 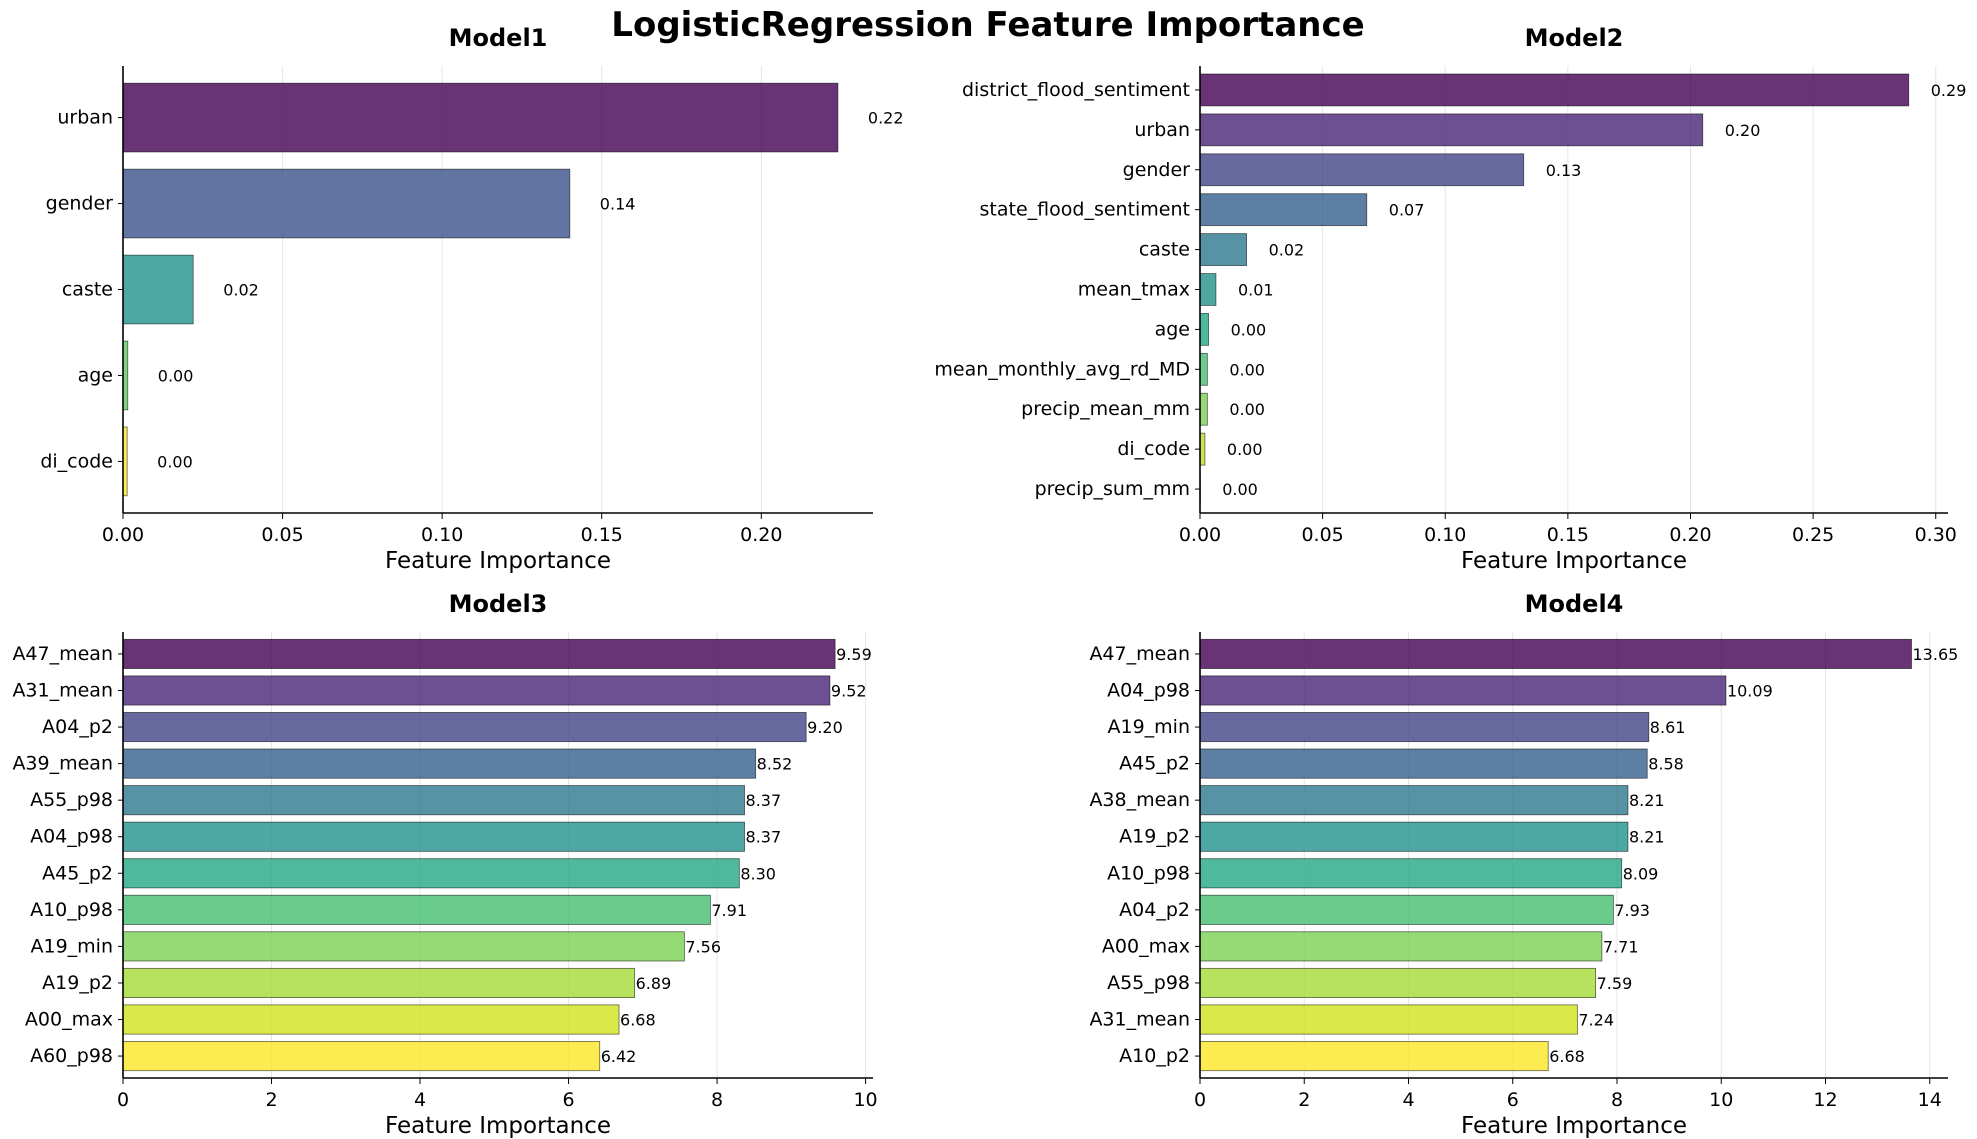 I want to click on y-tick-label: urban, so click(x=85, y=118).